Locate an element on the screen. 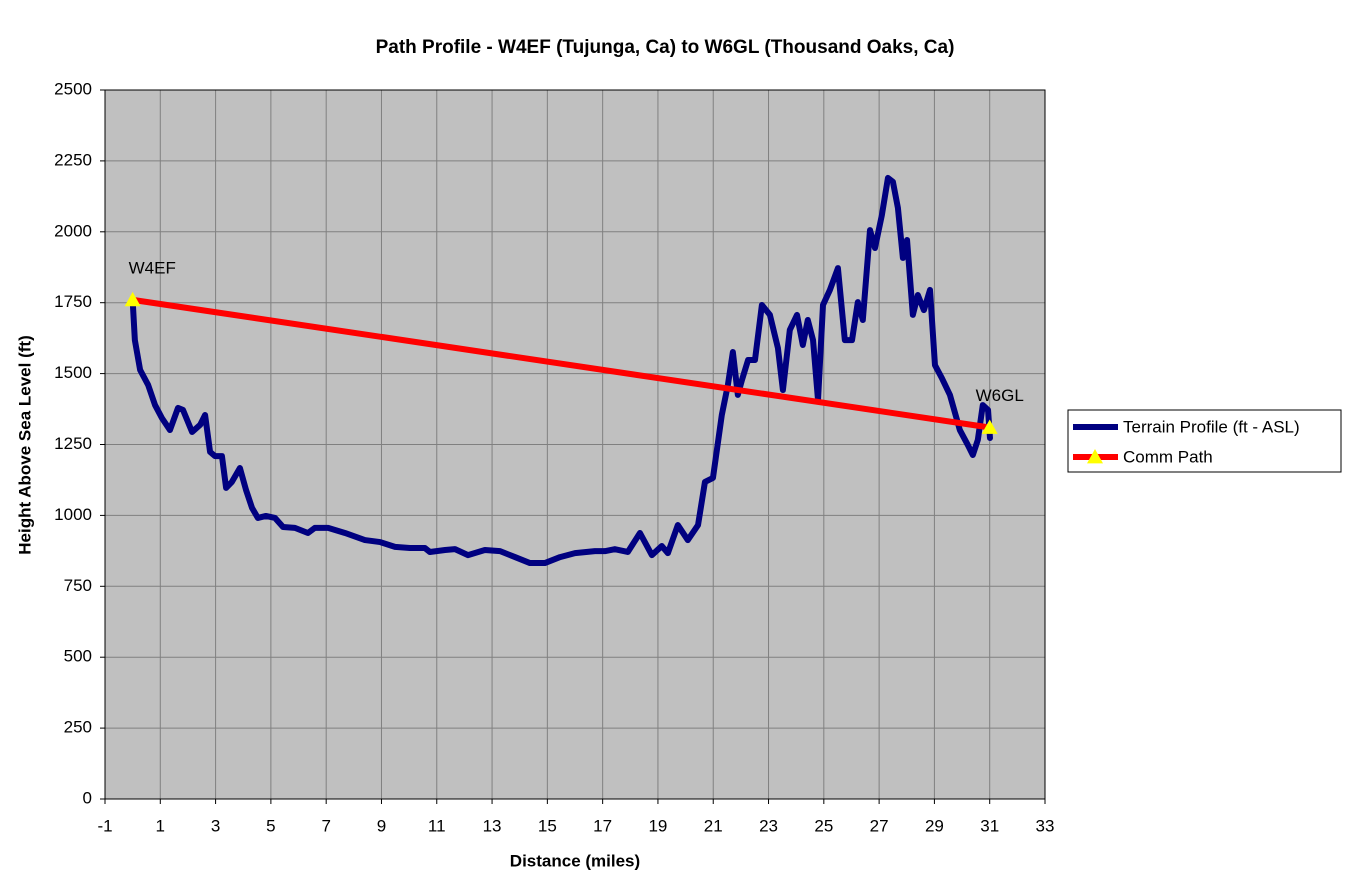 This screenshot has height=895, width=1368. y-tick-label: 1750 is located at coordinates (73, 301).